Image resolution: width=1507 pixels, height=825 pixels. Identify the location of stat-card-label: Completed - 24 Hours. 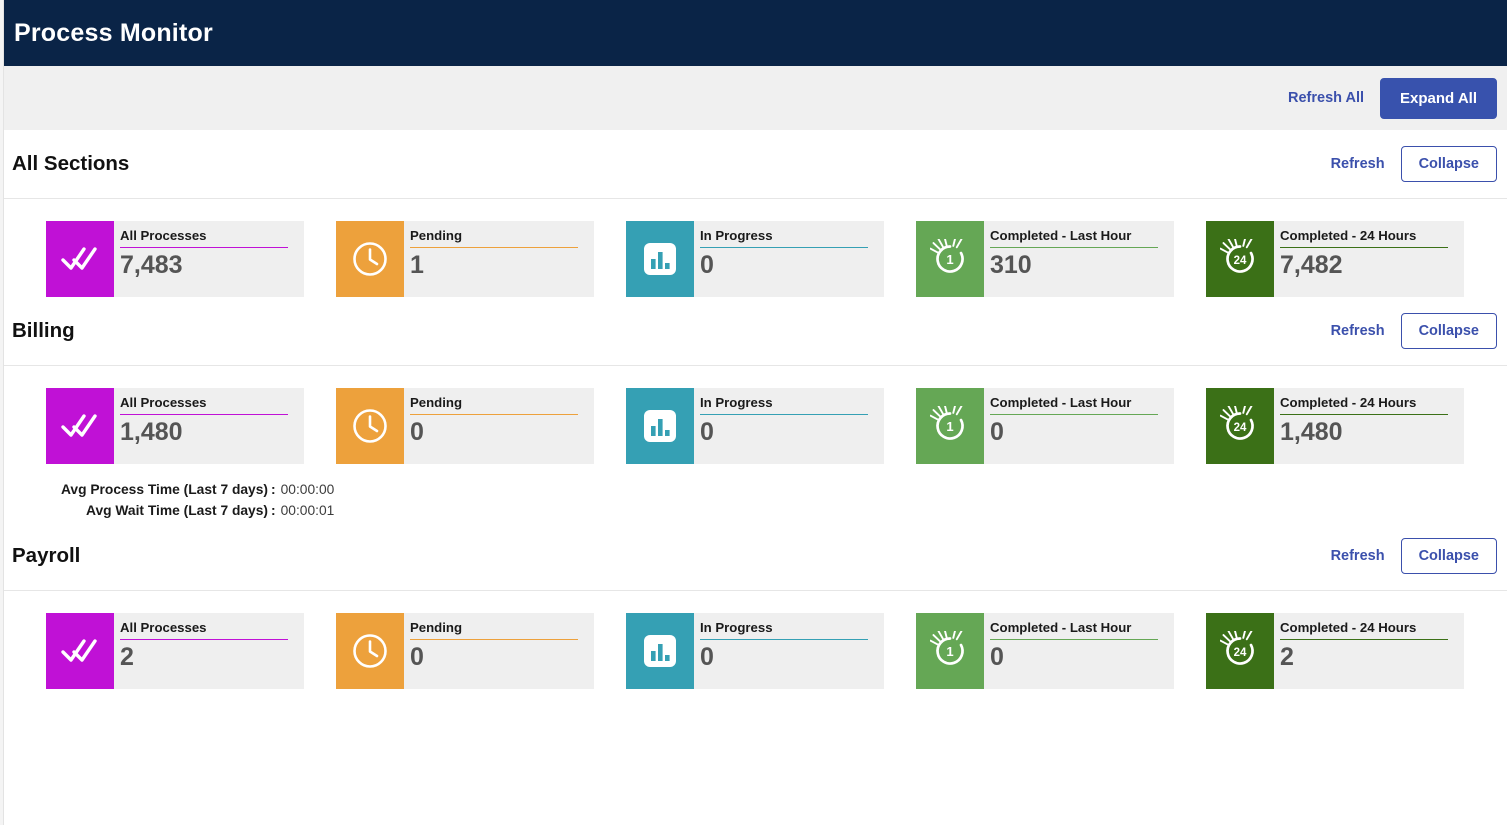
(1364, 630).